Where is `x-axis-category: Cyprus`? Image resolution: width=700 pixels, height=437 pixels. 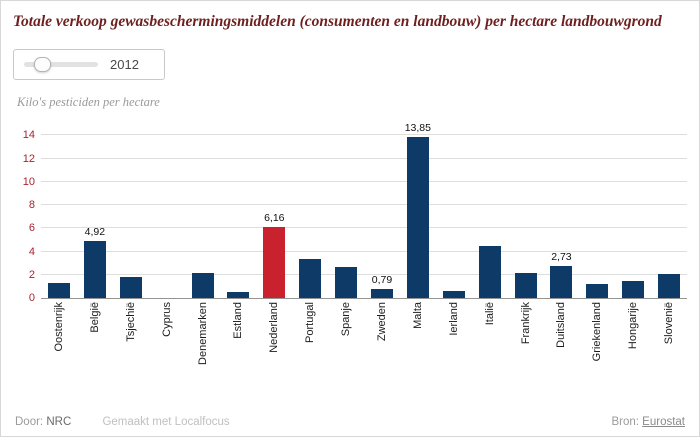
x-axis-category: Cyprus is located at coordinates (167, 346).